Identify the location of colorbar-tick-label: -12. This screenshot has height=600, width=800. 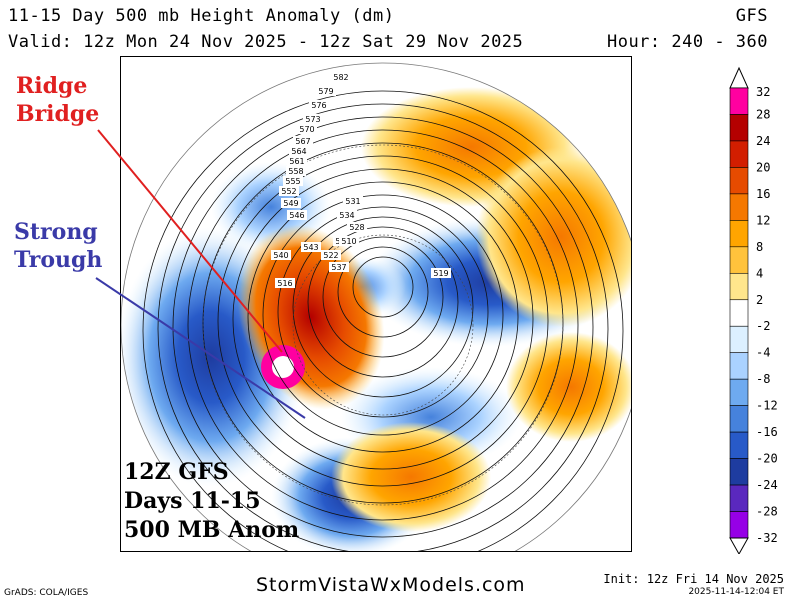
(767, 406).